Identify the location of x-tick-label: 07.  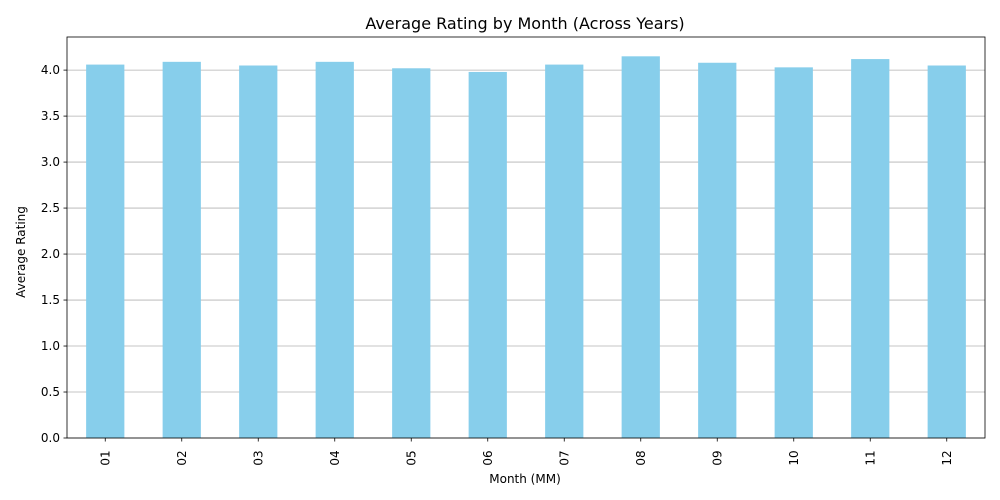
(564, 457).